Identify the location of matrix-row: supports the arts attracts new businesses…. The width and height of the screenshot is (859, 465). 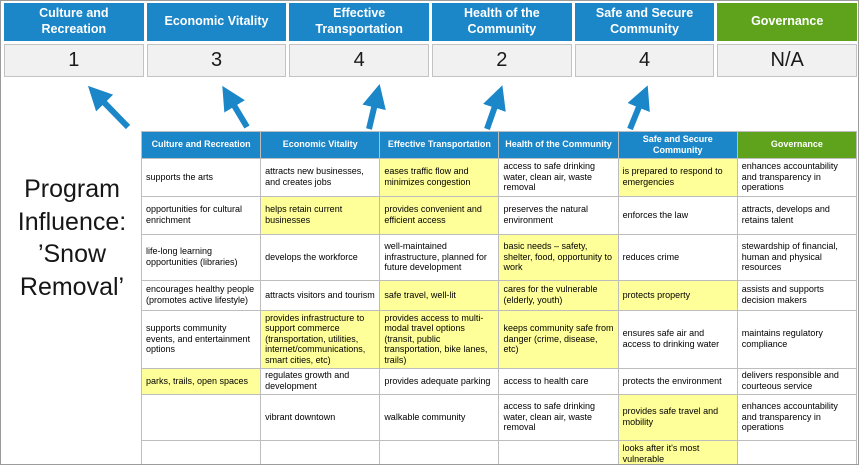
(499, 177).